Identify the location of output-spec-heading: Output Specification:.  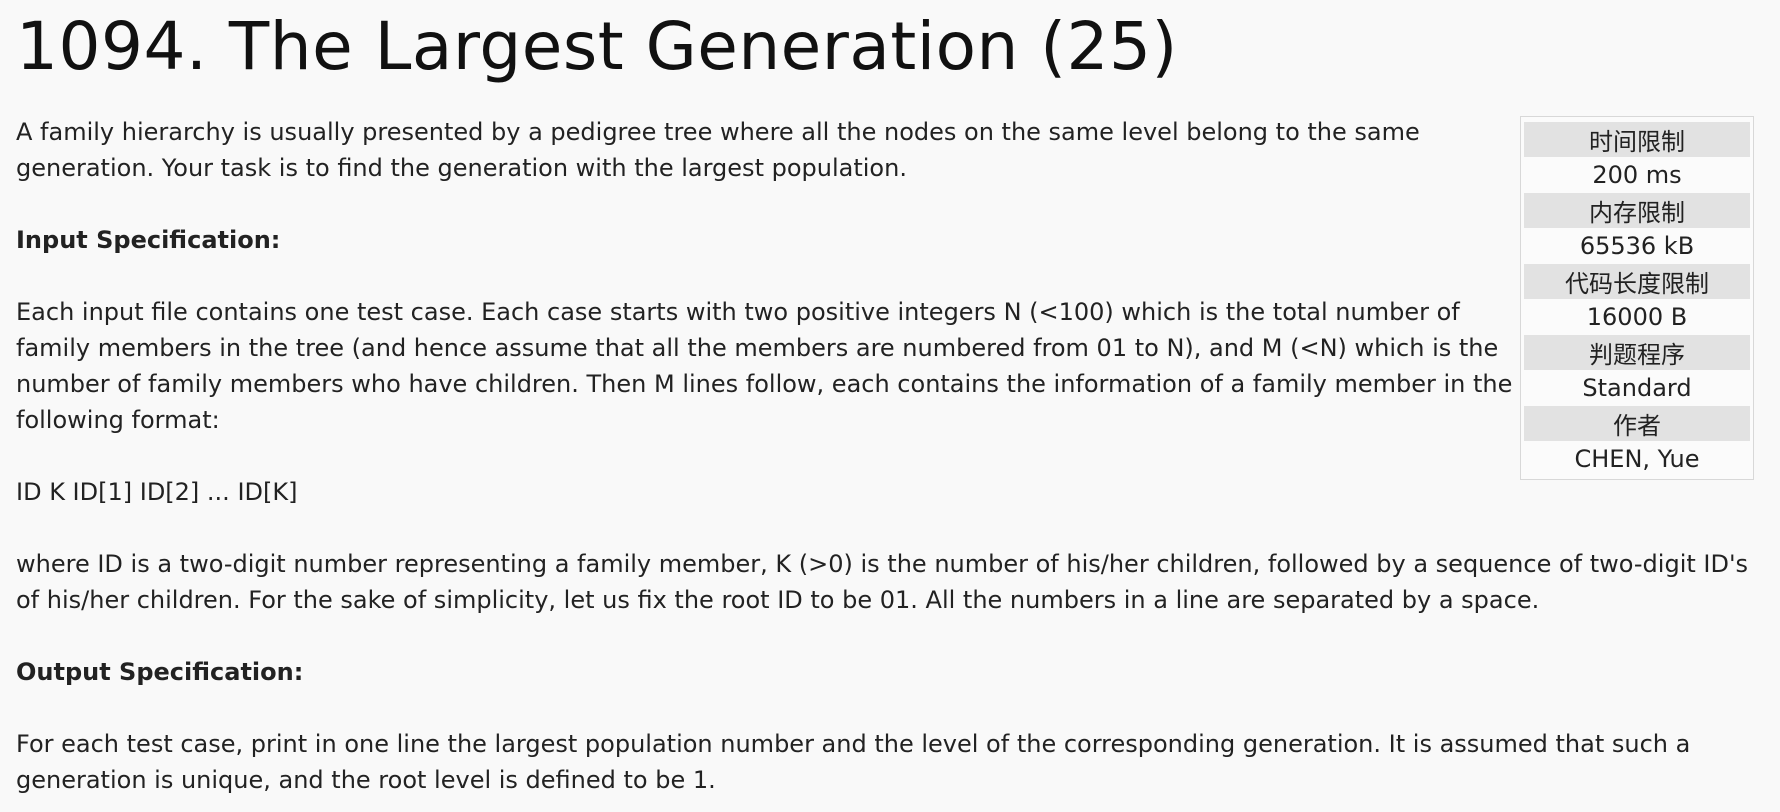
(160, 672).